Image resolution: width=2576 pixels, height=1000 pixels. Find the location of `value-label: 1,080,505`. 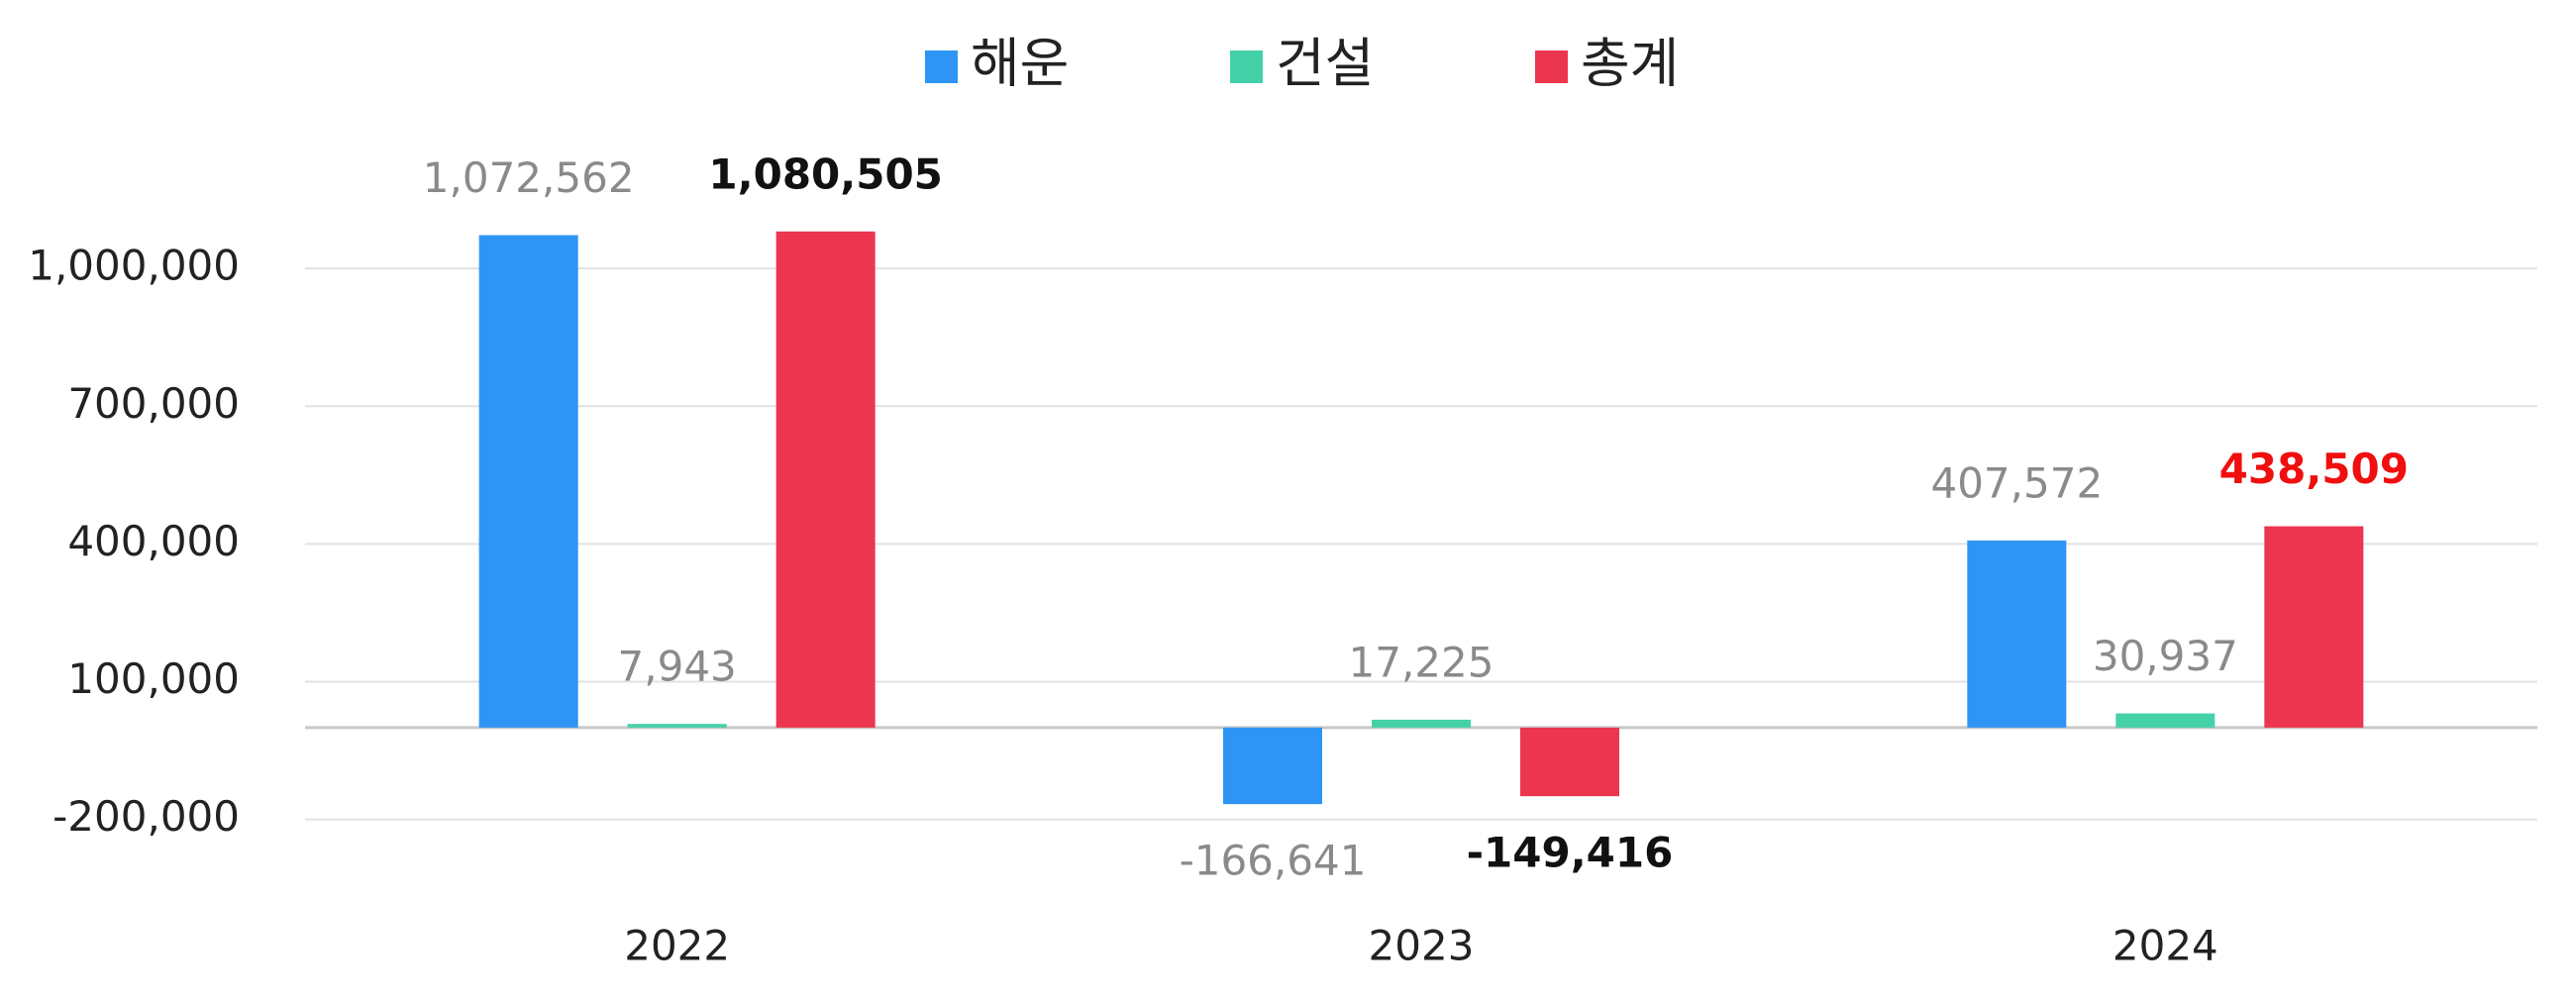

value-label: 1,080,505 is located at coordinates (825, 174).